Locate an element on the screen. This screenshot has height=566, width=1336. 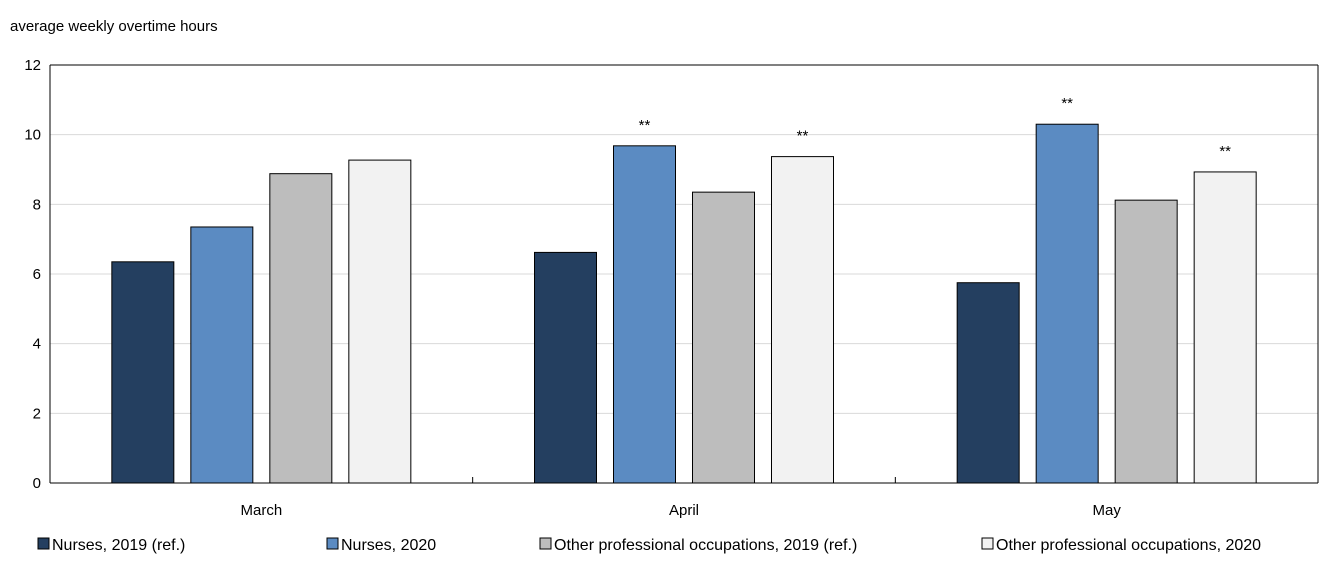
y-tick-label: 12 is located at coordinates (32, 65).